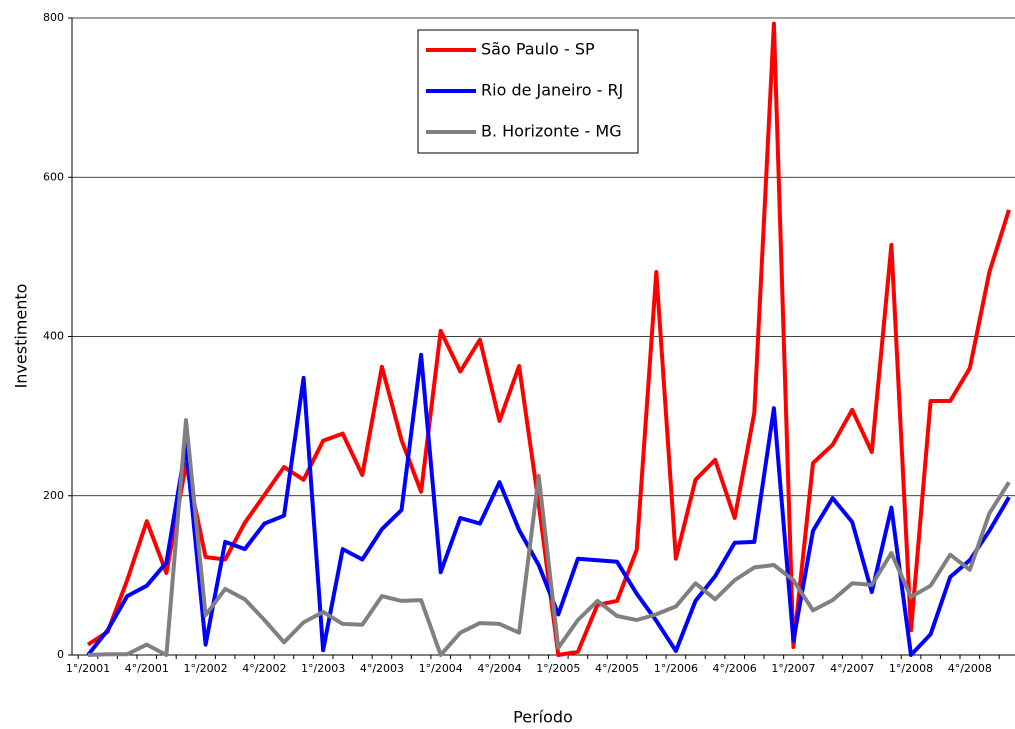  Describe the element at coordinates (793, 668) in the screenshot. I see `x-tick-label: 1°/2007` at that location.